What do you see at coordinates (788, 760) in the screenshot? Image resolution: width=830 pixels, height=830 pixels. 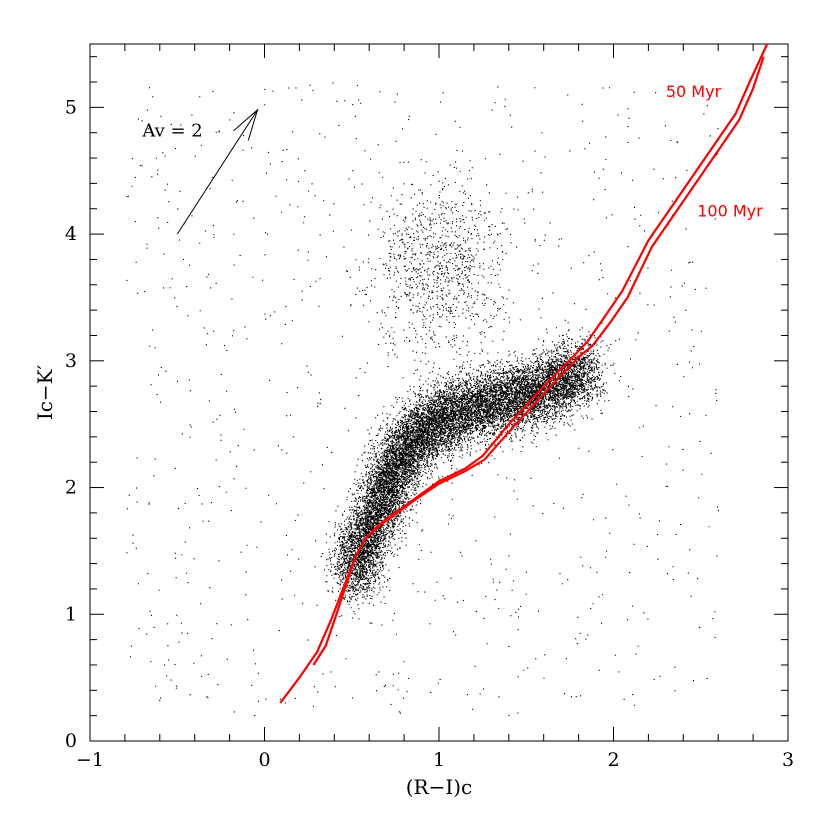 I see `x-tick-label: 3` at bounding box center [788, 760].